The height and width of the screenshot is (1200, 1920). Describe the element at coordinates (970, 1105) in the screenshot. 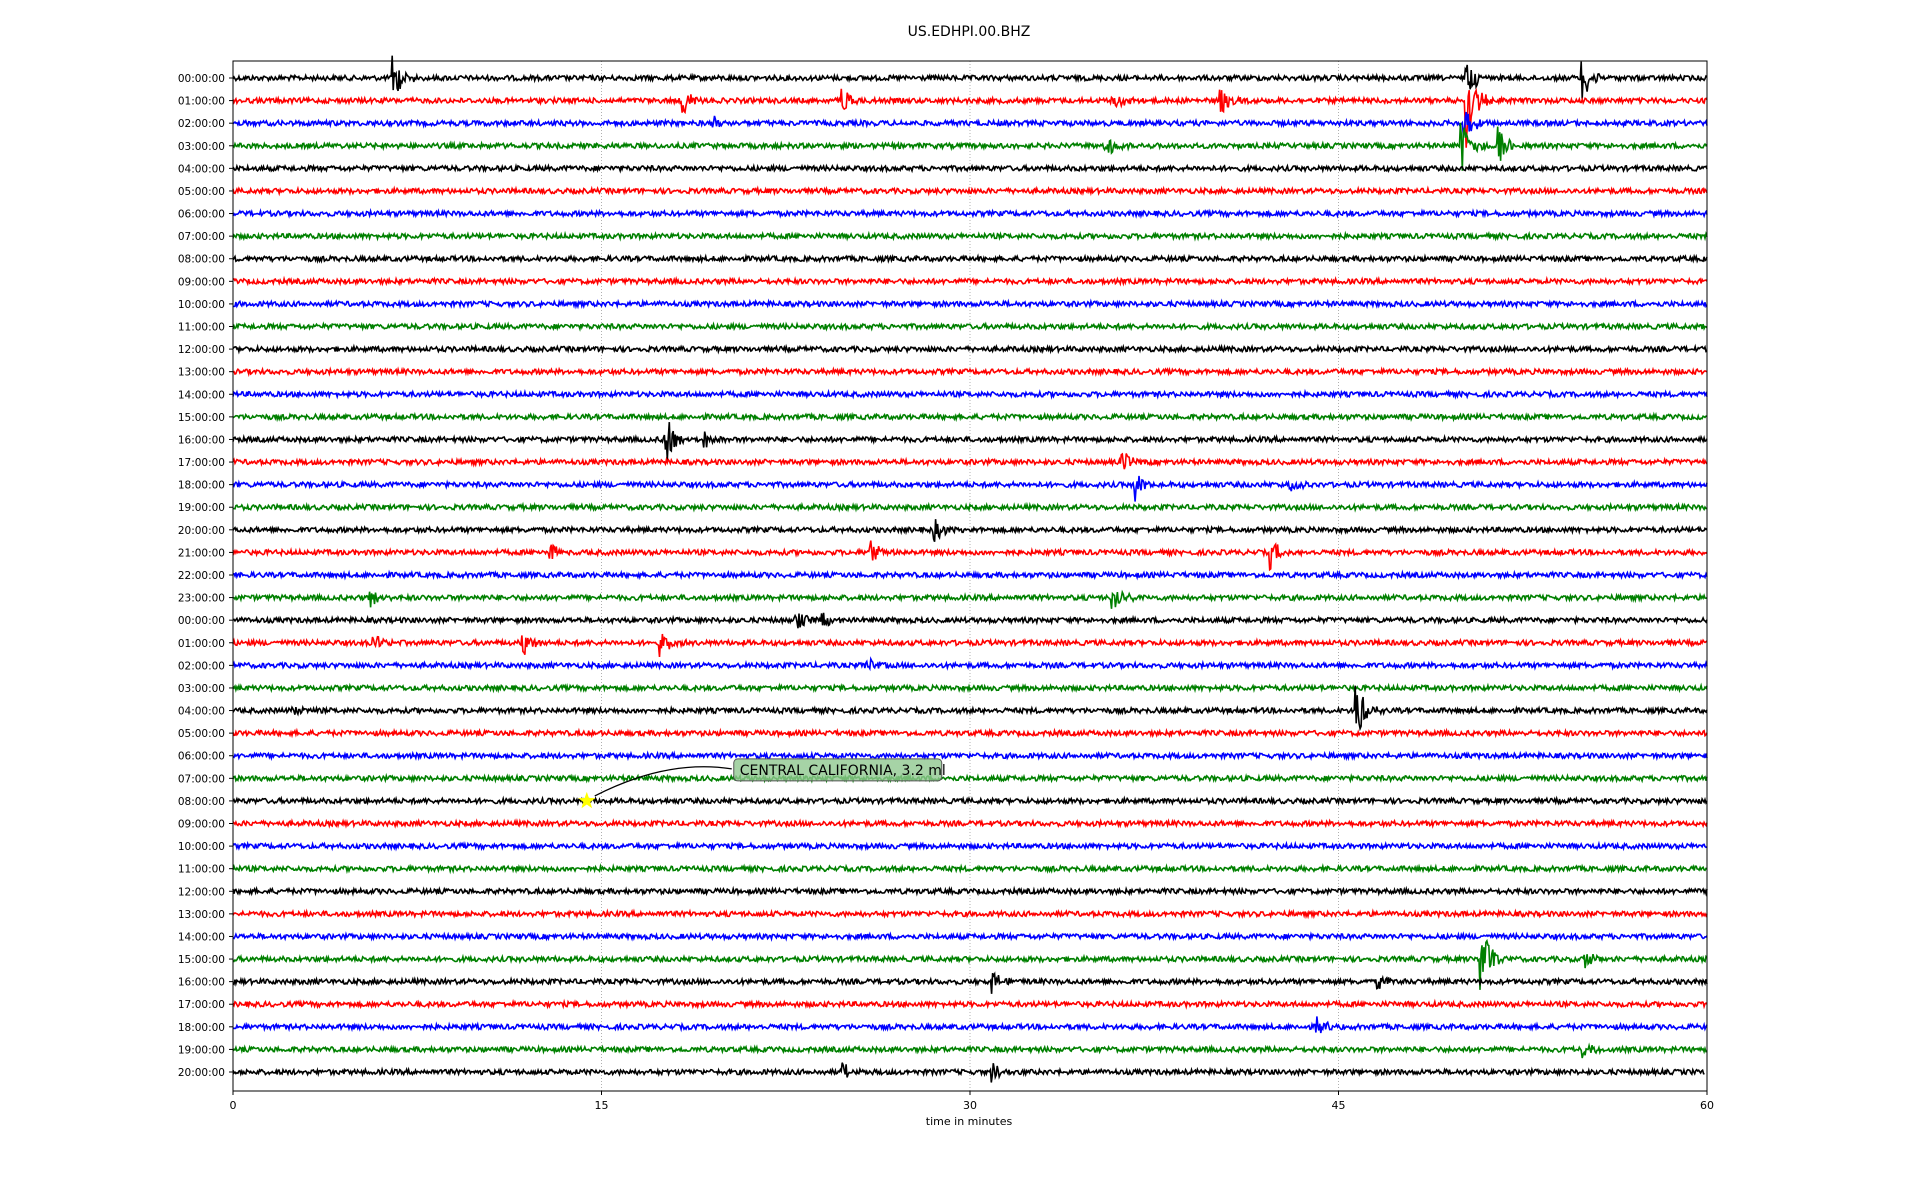

I see `x-tick-label: 30` at that location.